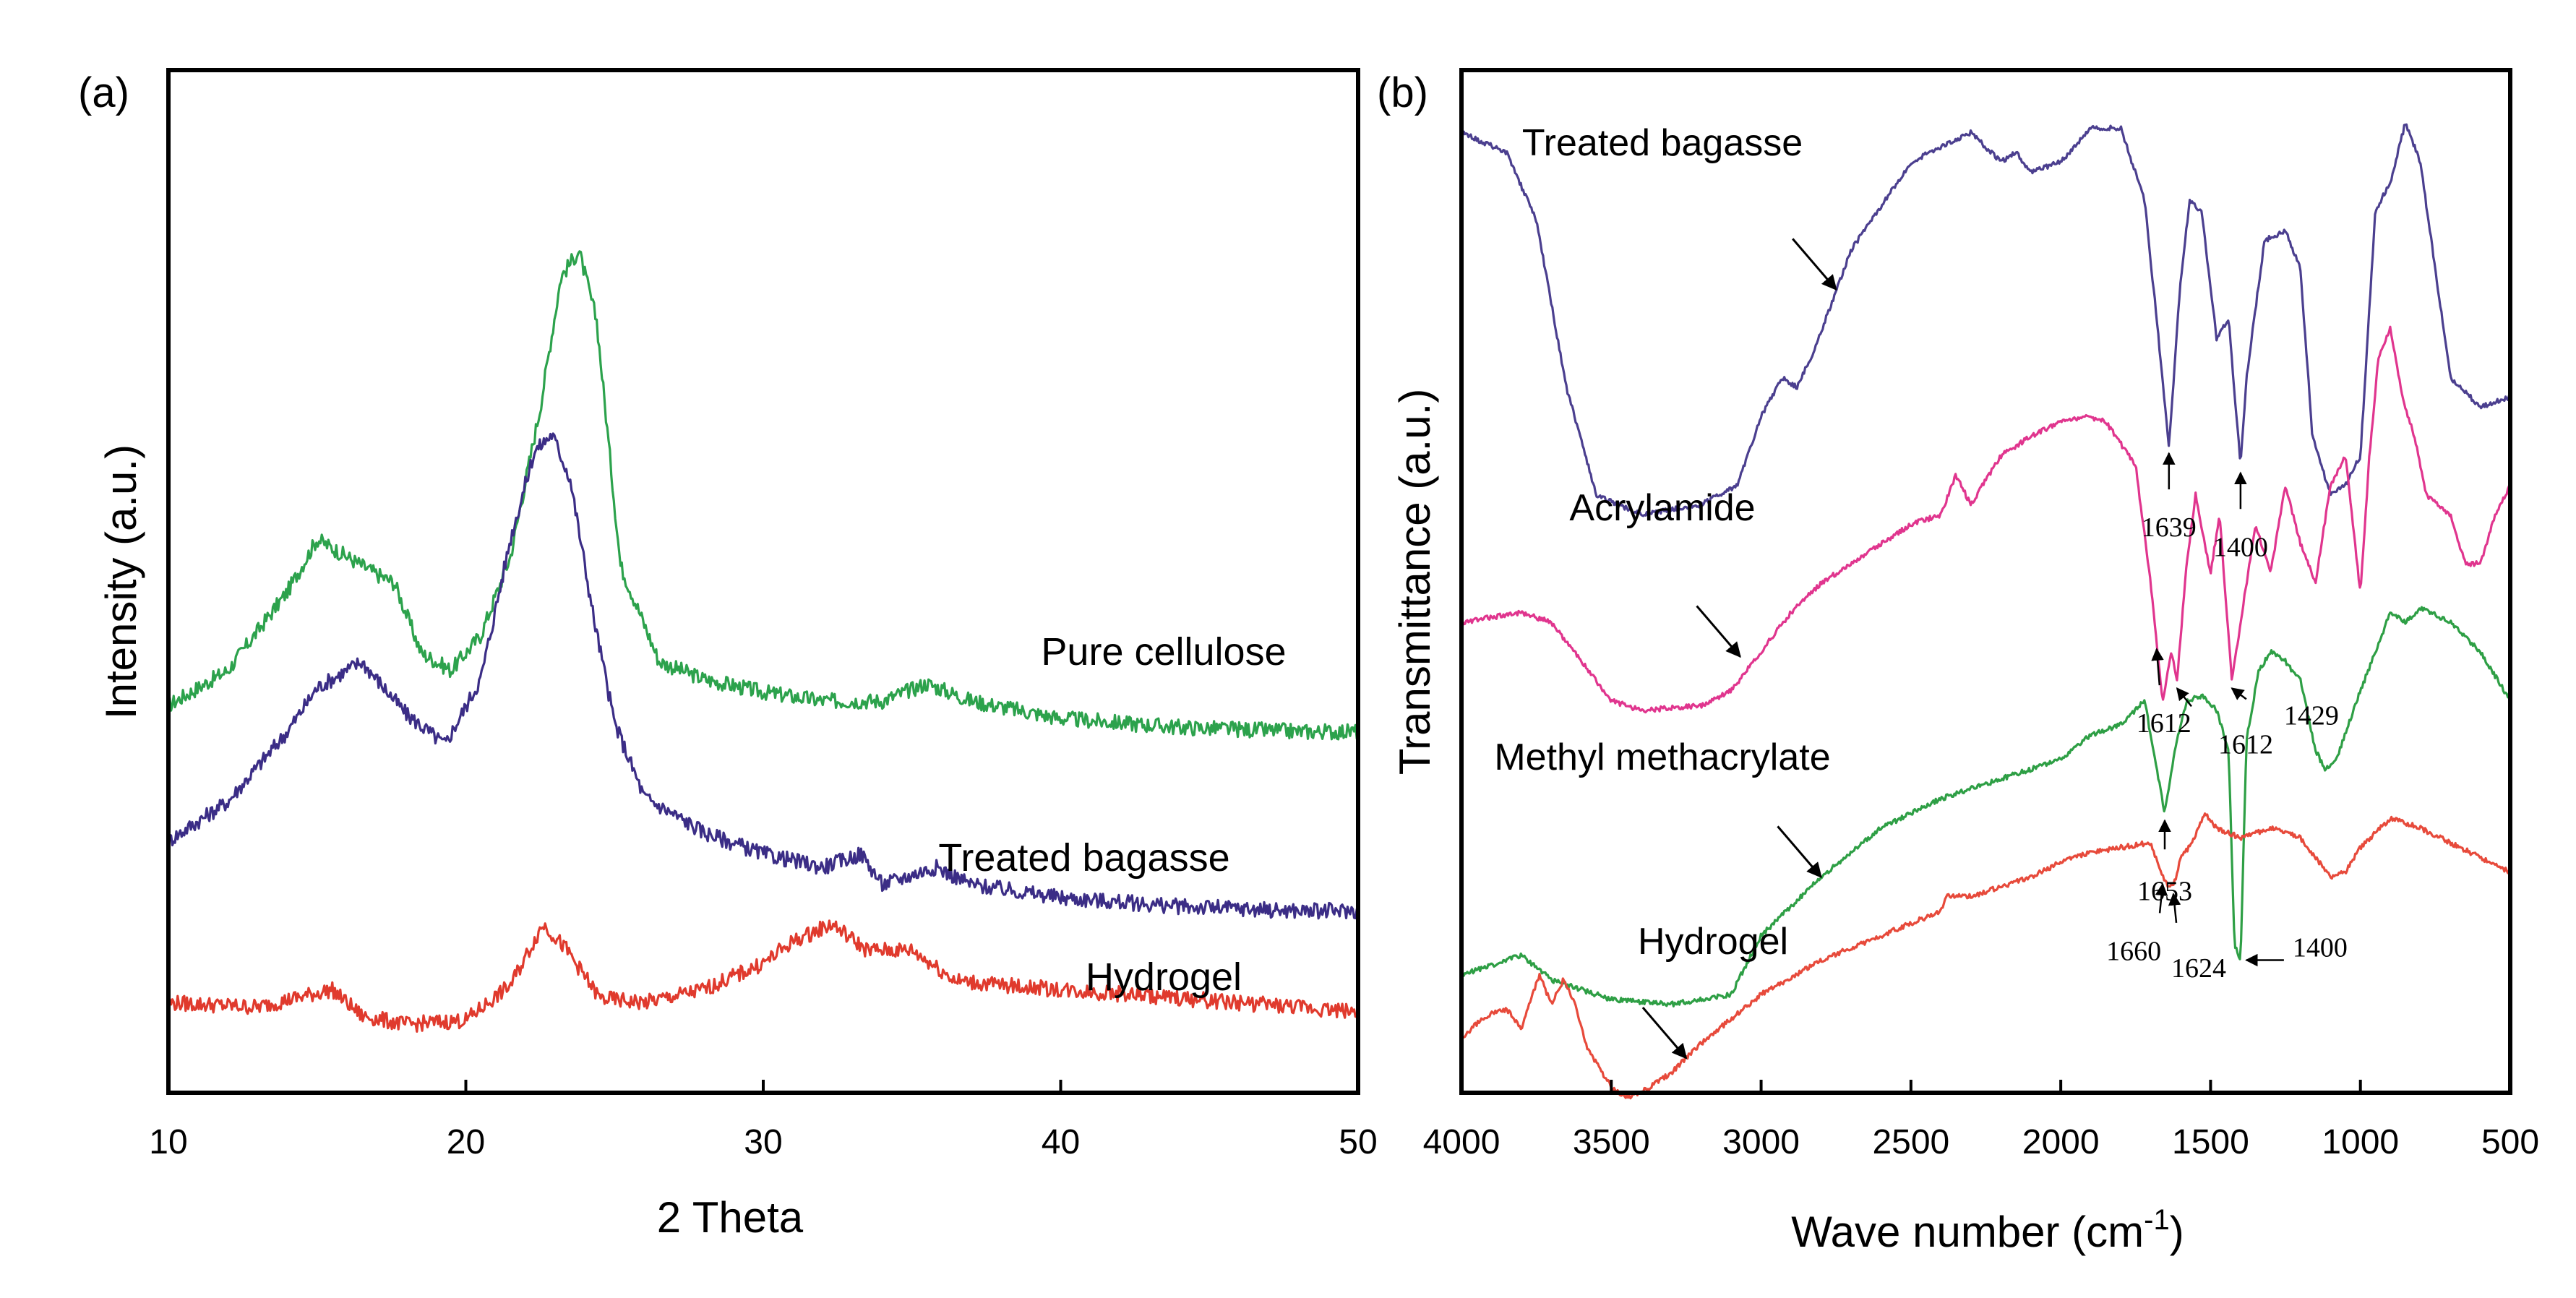  Describe the element at coordinates (1112, 814) in the screenshot. I see `panel-a-series-labels: Pure cellulose Treated bagasse Hydrogel` at that location.